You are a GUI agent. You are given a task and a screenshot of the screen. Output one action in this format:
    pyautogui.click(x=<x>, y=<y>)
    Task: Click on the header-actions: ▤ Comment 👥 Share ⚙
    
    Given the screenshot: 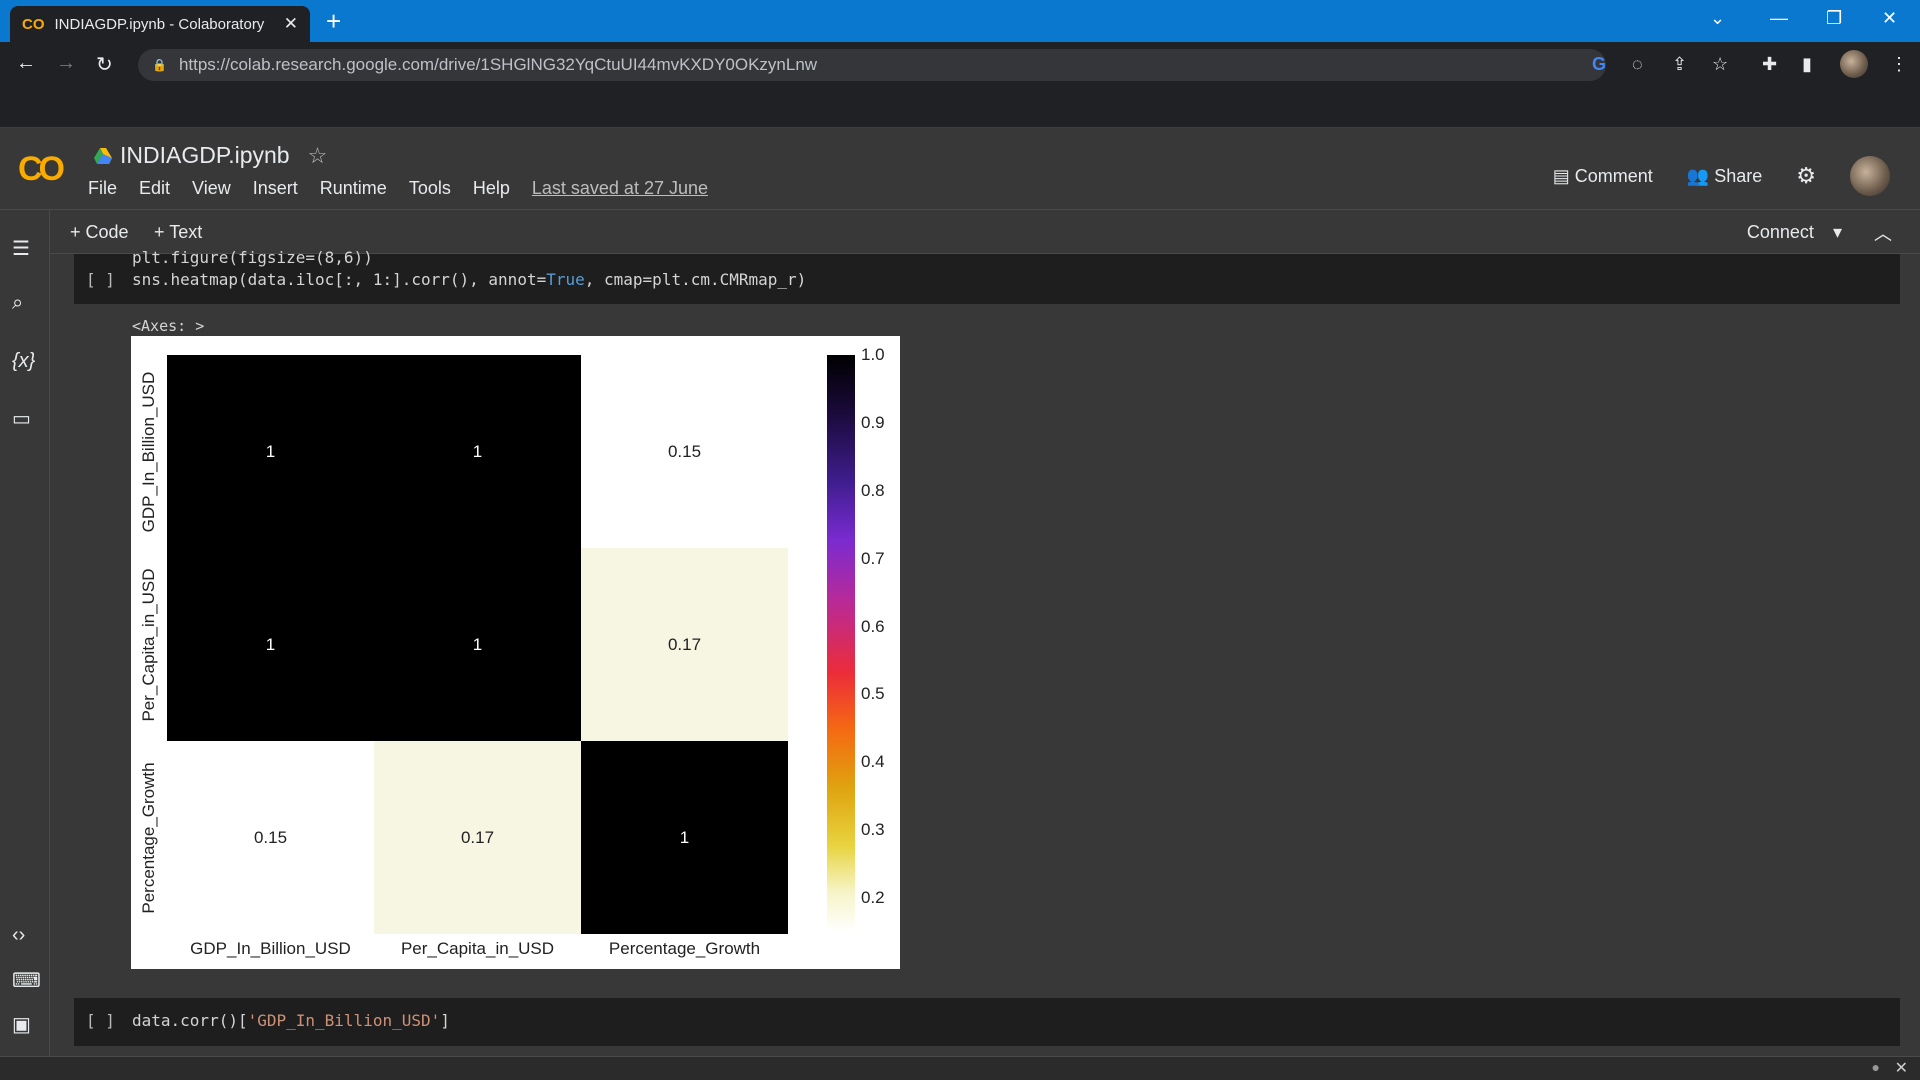 What is the action you would take?
    pyautogui.click(x=1721, y=176)
    